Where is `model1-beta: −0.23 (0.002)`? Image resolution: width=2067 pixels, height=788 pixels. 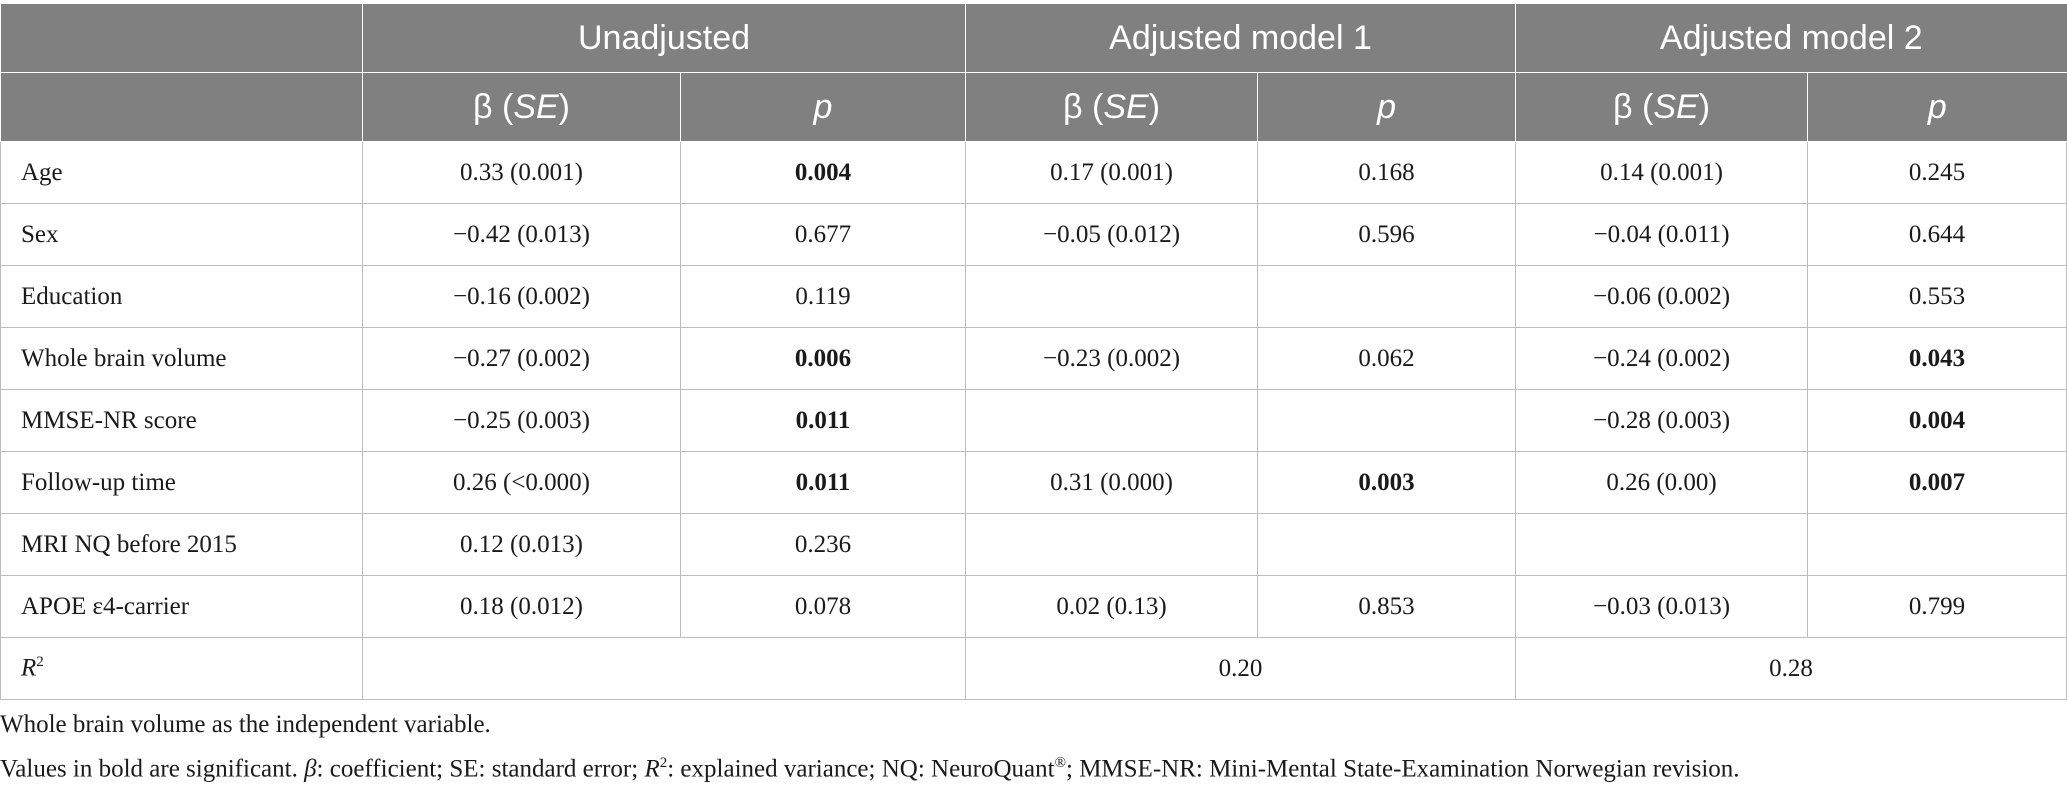 model1-beta: −0.23 (0.002) is located at coordinates (1112, 358).